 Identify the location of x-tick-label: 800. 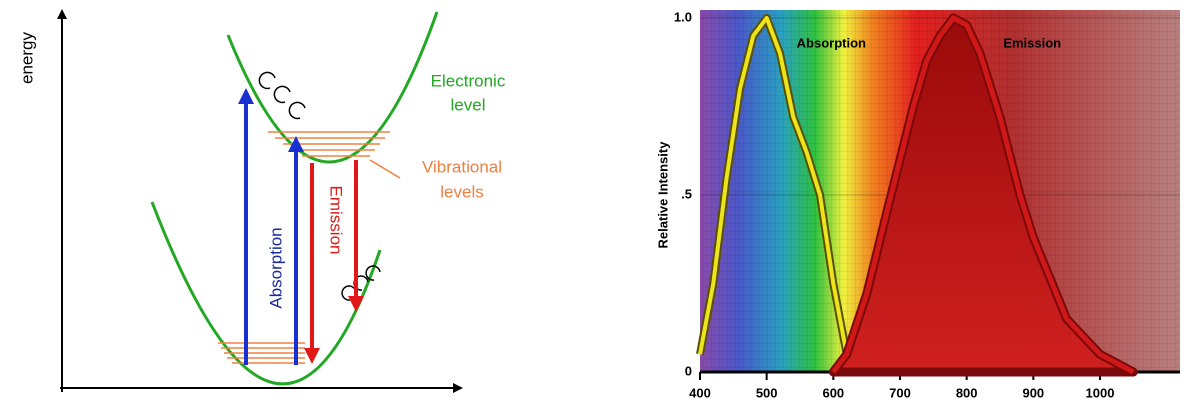
(967, 392).